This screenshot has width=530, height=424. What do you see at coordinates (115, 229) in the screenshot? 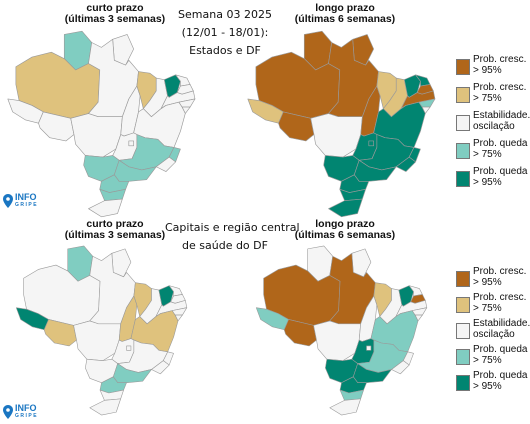
I see `bottom-left-header: curto prazo (últimas 3 semanas)` at bounding box center [115, 229].